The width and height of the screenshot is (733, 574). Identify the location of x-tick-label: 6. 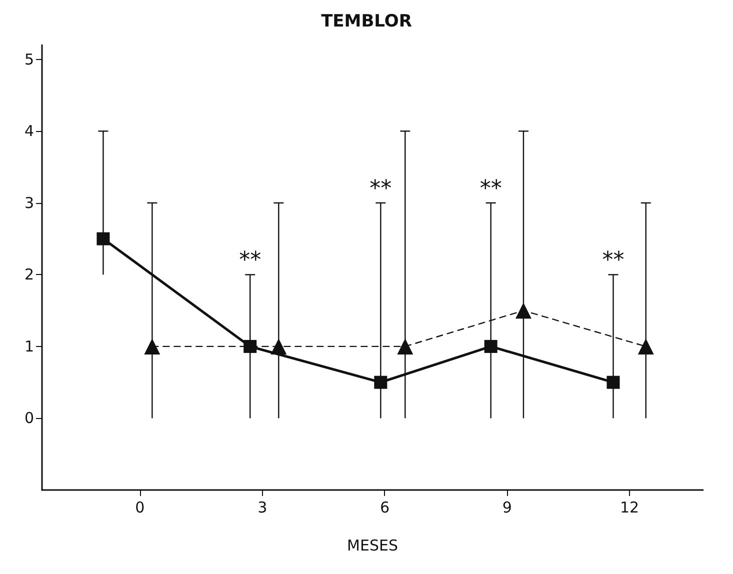
(385, 507).